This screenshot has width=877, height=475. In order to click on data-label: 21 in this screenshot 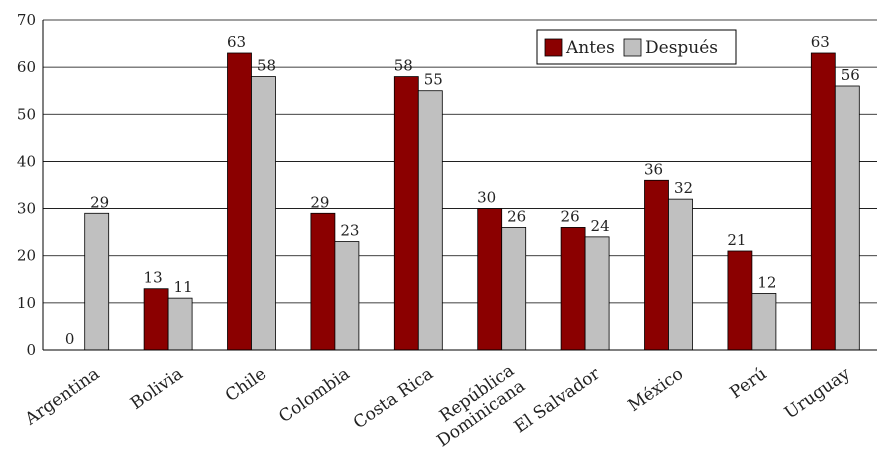, I will do `click(736, 240)`.